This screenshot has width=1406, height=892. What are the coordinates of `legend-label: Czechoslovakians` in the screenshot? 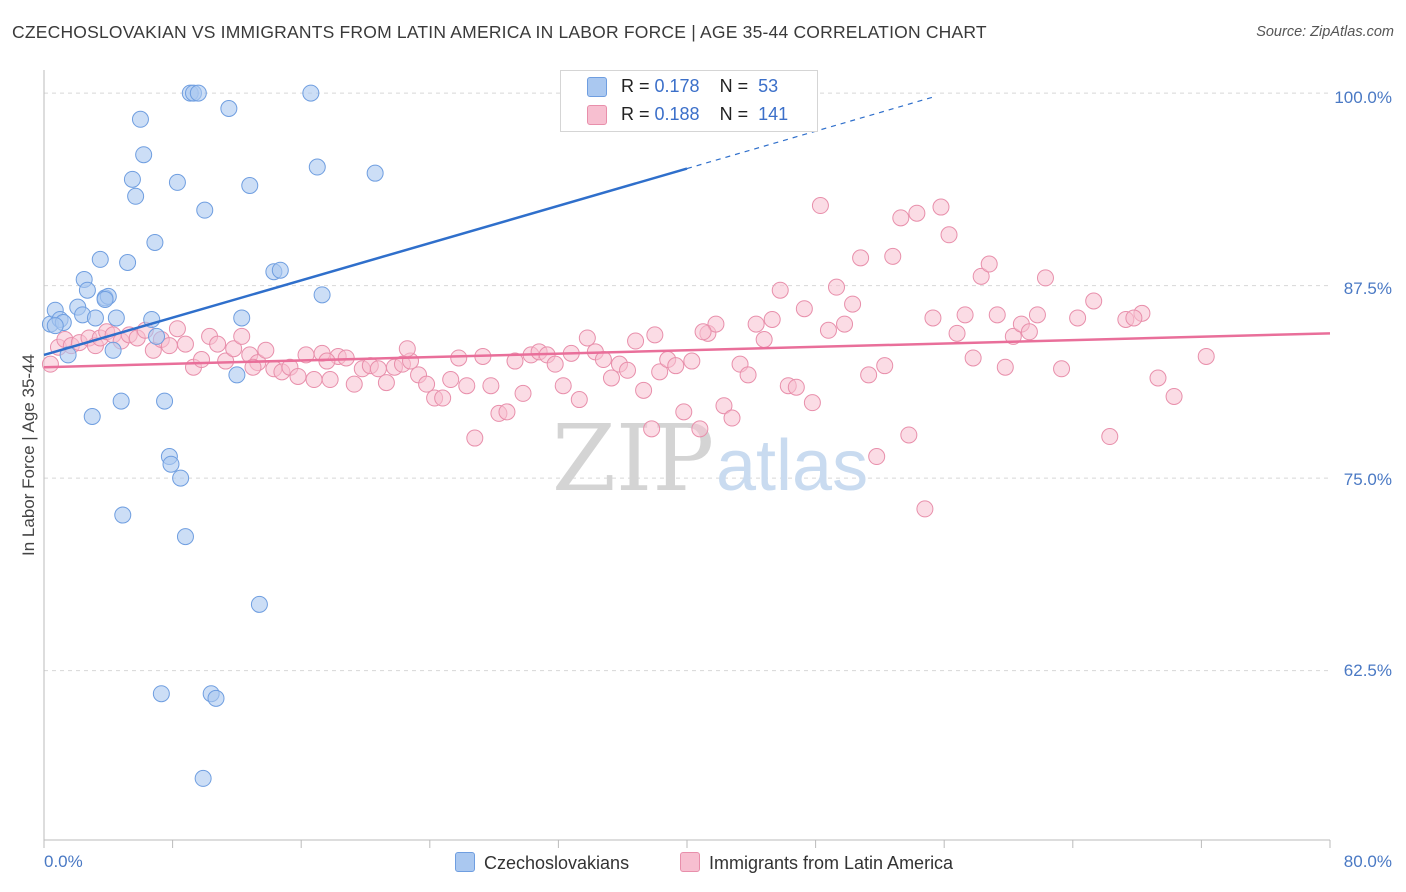 It's located at (557, 863).